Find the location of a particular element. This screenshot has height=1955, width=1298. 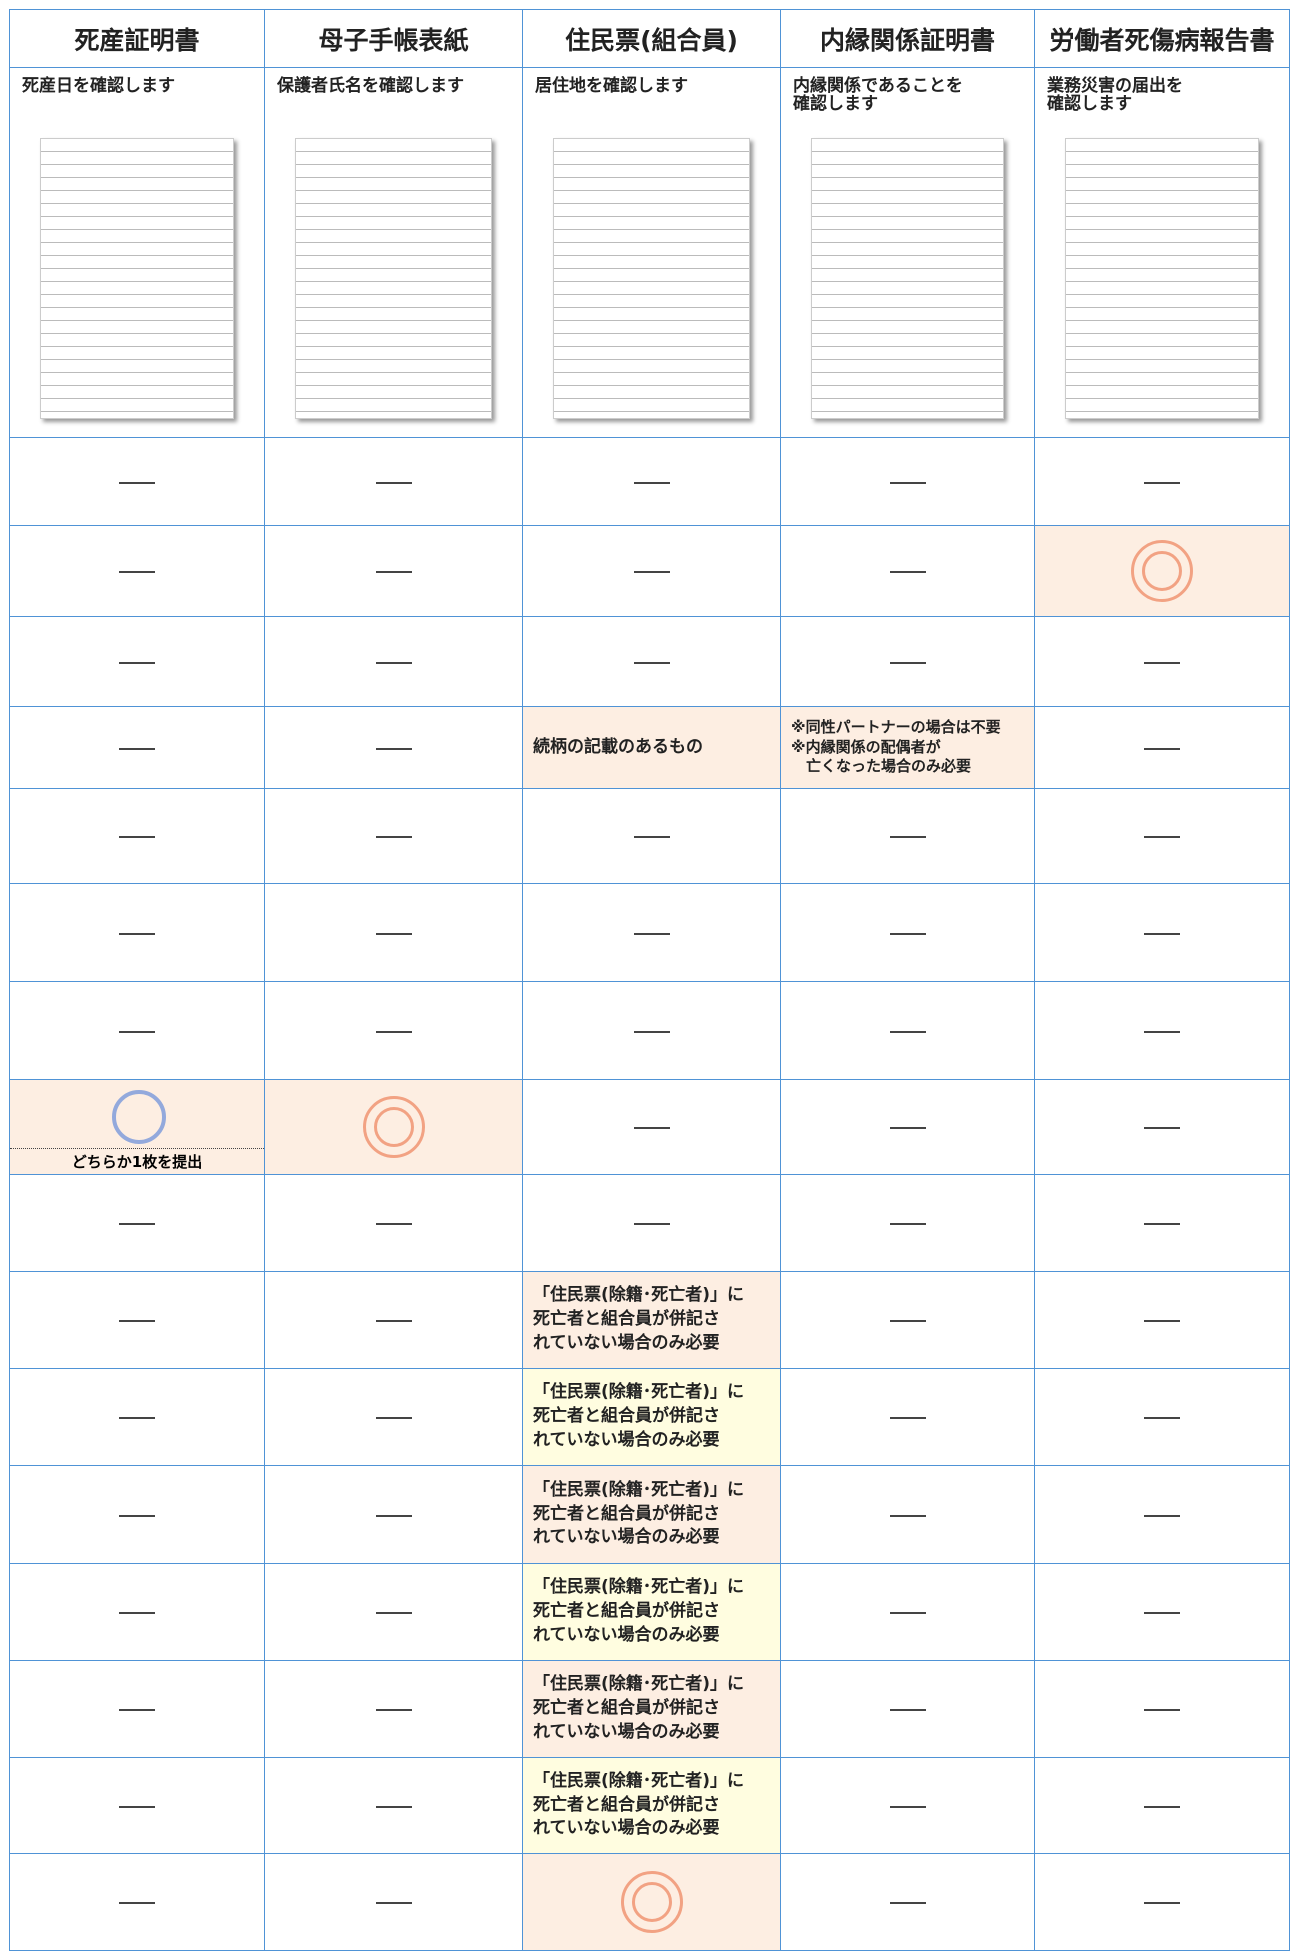

cell-text: 続柄の記載のあるもの is located at coordinates (618, 746).